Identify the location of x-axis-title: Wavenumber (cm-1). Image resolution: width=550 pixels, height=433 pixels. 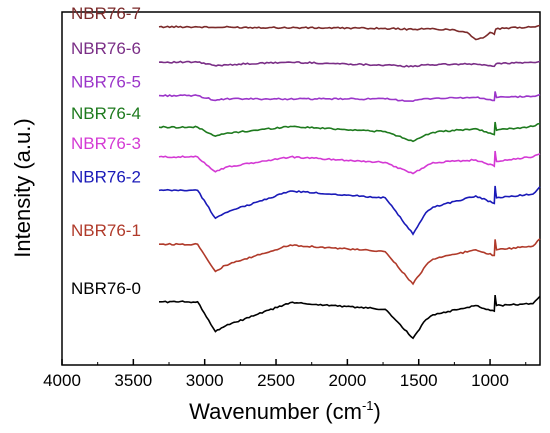
(285, 411).